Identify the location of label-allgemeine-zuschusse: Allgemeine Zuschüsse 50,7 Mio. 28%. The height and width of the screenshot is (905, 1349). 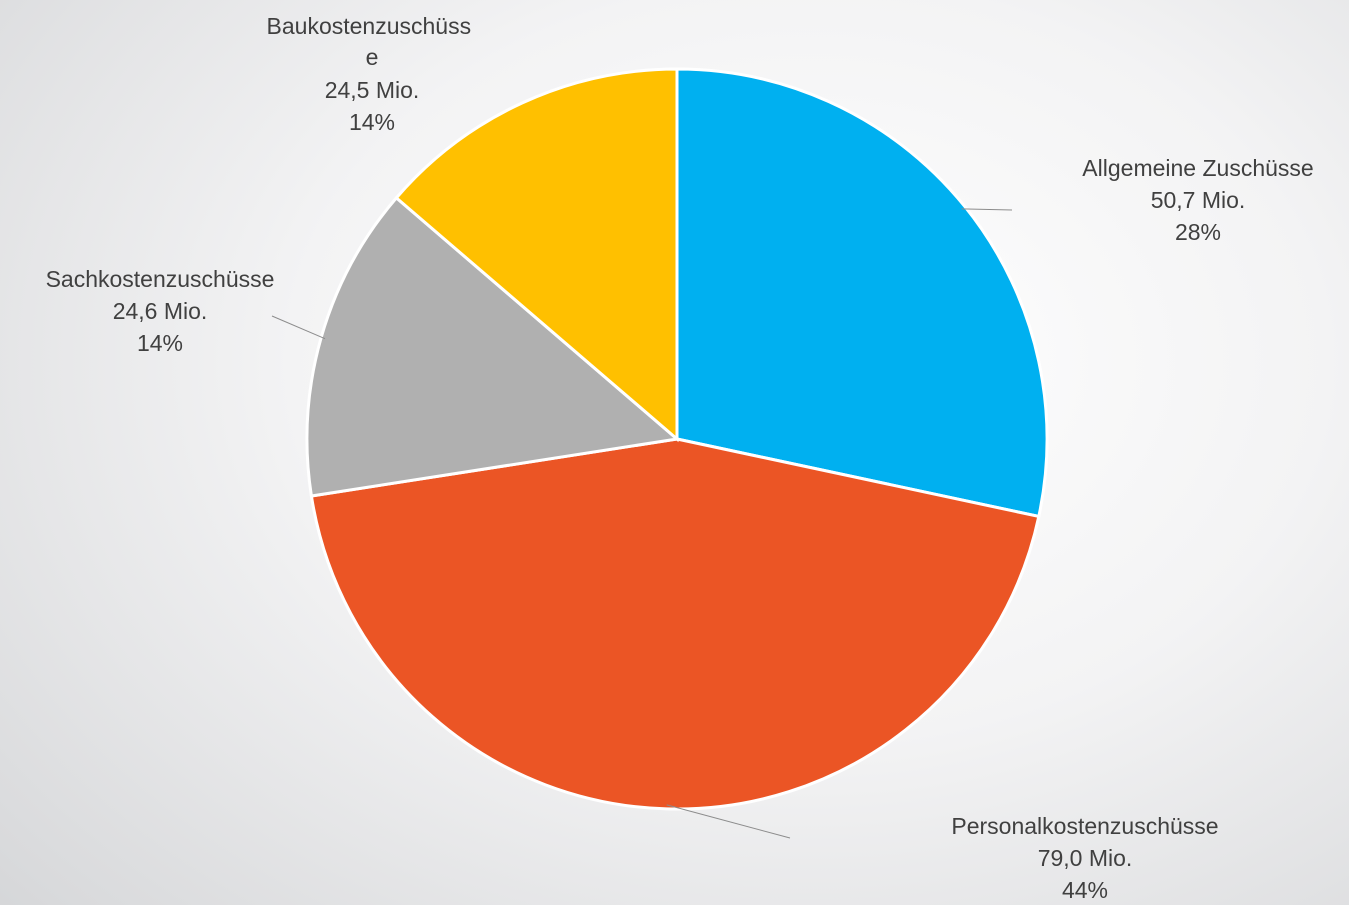
(1197, 200).